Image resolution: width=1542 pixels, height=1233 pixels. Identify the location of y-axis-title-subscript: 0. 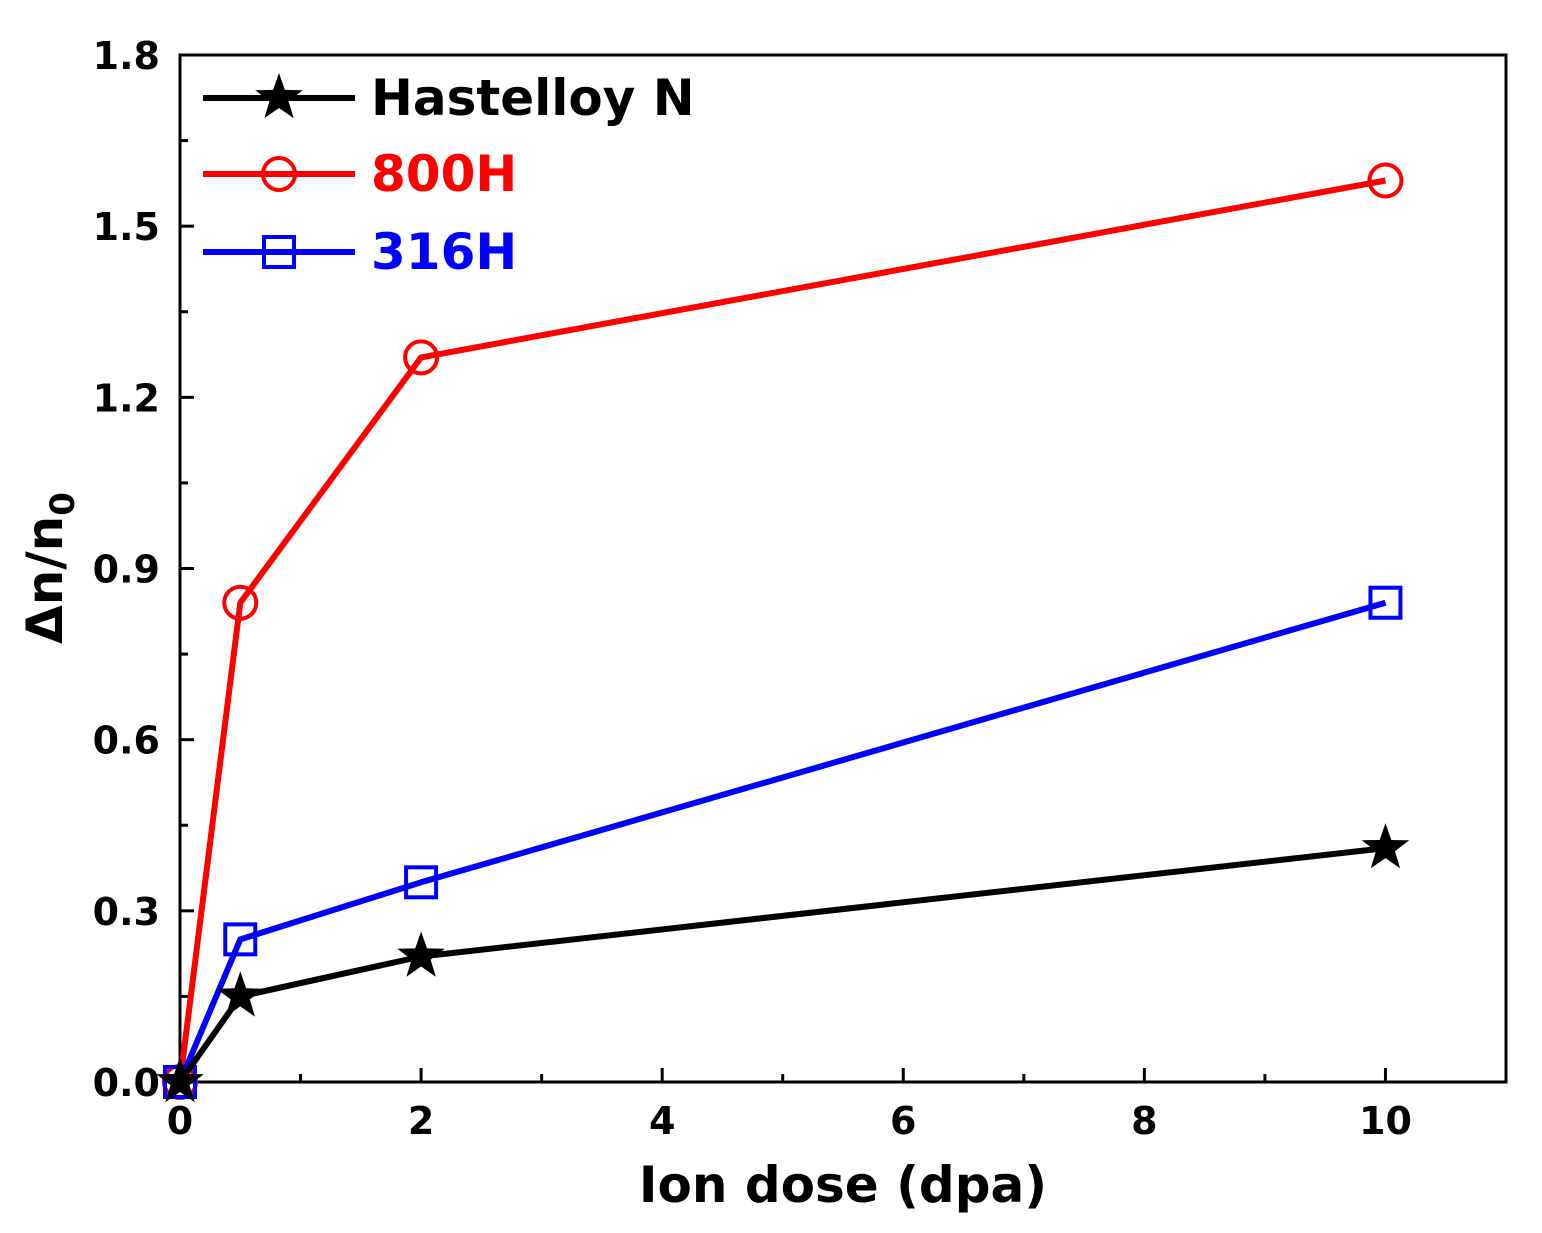
(63, 504).